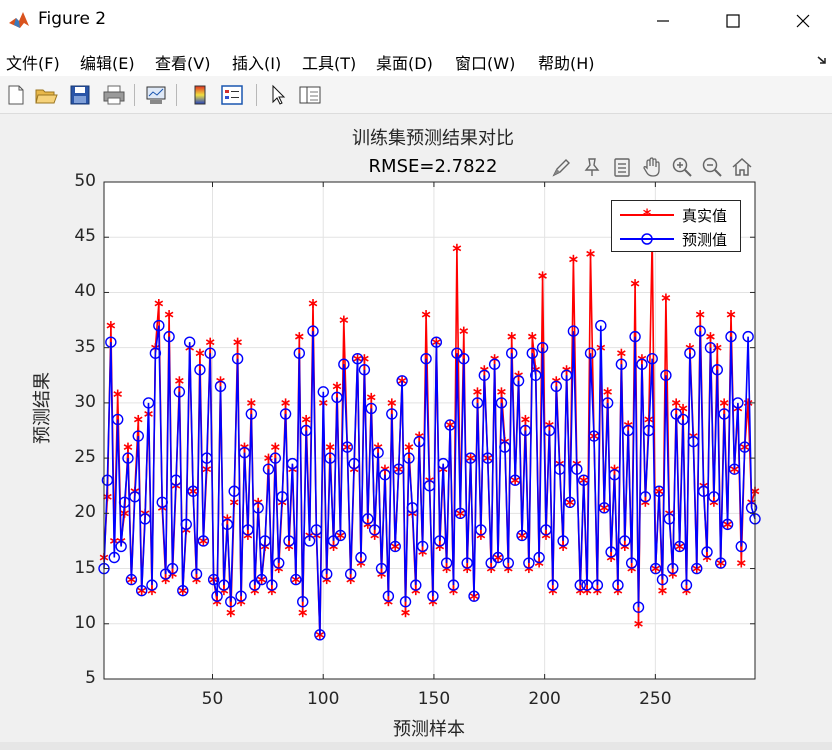 The width and height of the screenshot is (832, 750). What do you see at coordinates (622, 167) in the screenshot?
I see `edit-button` at bounding box center [622, 167].